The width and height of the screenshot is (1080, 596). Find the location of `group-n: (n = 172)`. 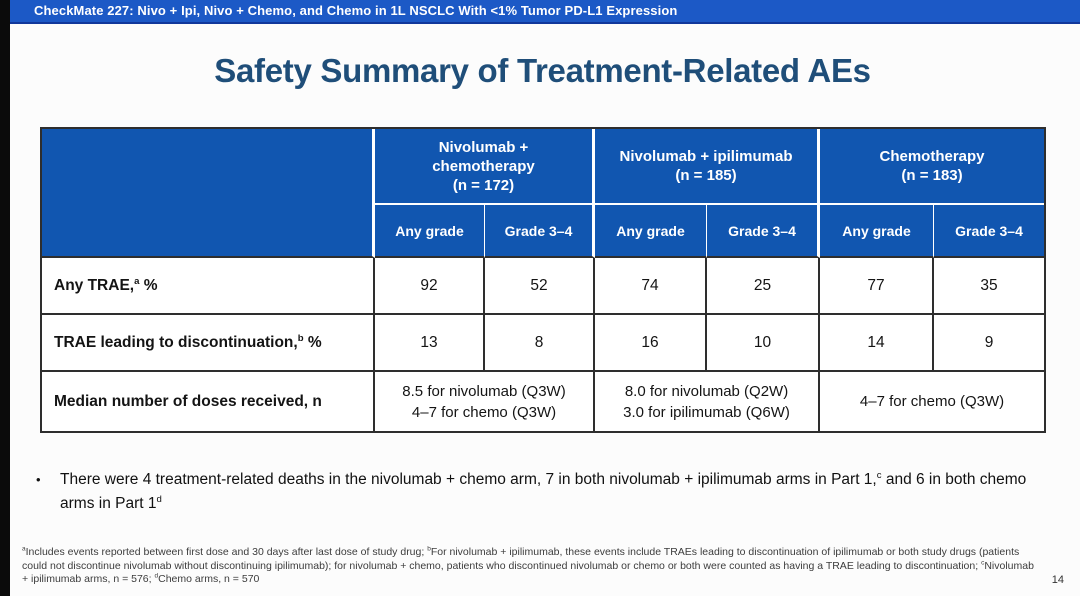

group-n: (n = 172) is located at coordinates (483, 185).